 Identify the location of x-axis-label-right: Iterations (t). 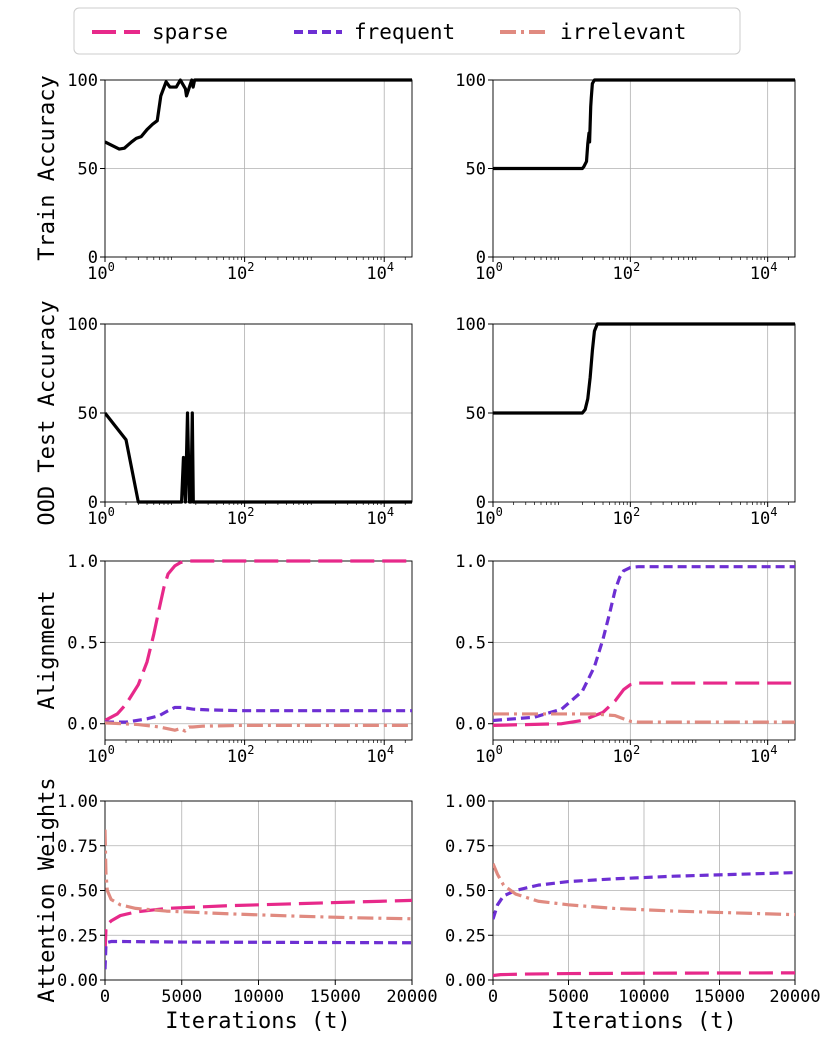
(643, 1021).